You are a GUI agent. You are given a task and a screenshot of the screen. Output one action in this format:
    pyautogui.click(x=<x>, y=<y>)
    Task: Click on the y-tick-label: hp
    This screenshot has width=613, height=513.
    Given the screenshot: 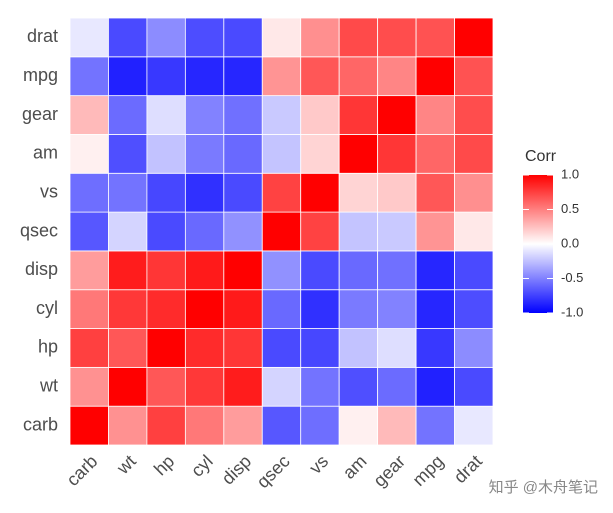 What is the action you would take?
    pyautogui.click(x=48, y=347)
    